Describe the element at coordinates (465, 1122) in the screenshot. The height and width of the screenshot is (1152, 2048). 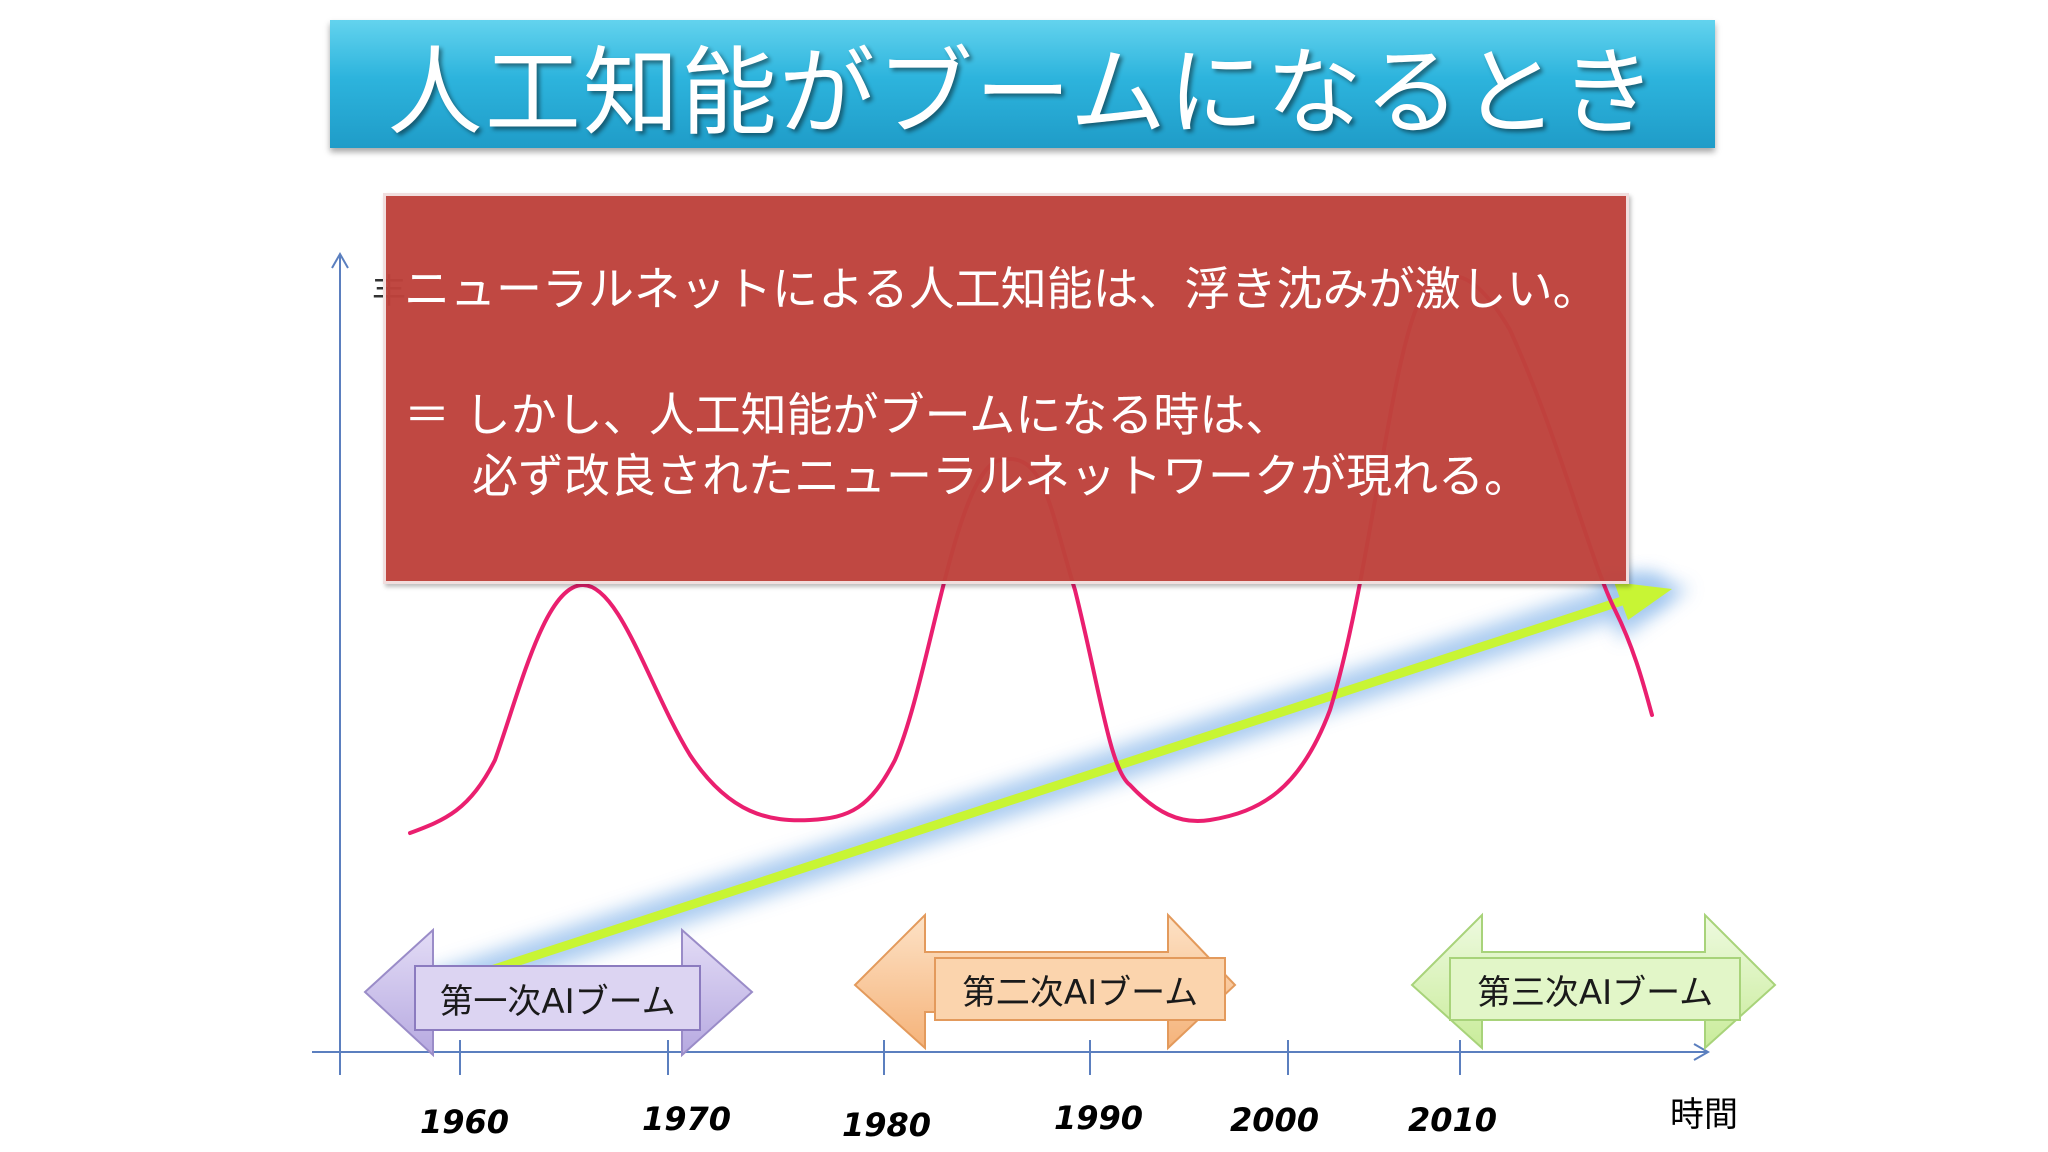
I see `year-label-1960: 1960` at that location.